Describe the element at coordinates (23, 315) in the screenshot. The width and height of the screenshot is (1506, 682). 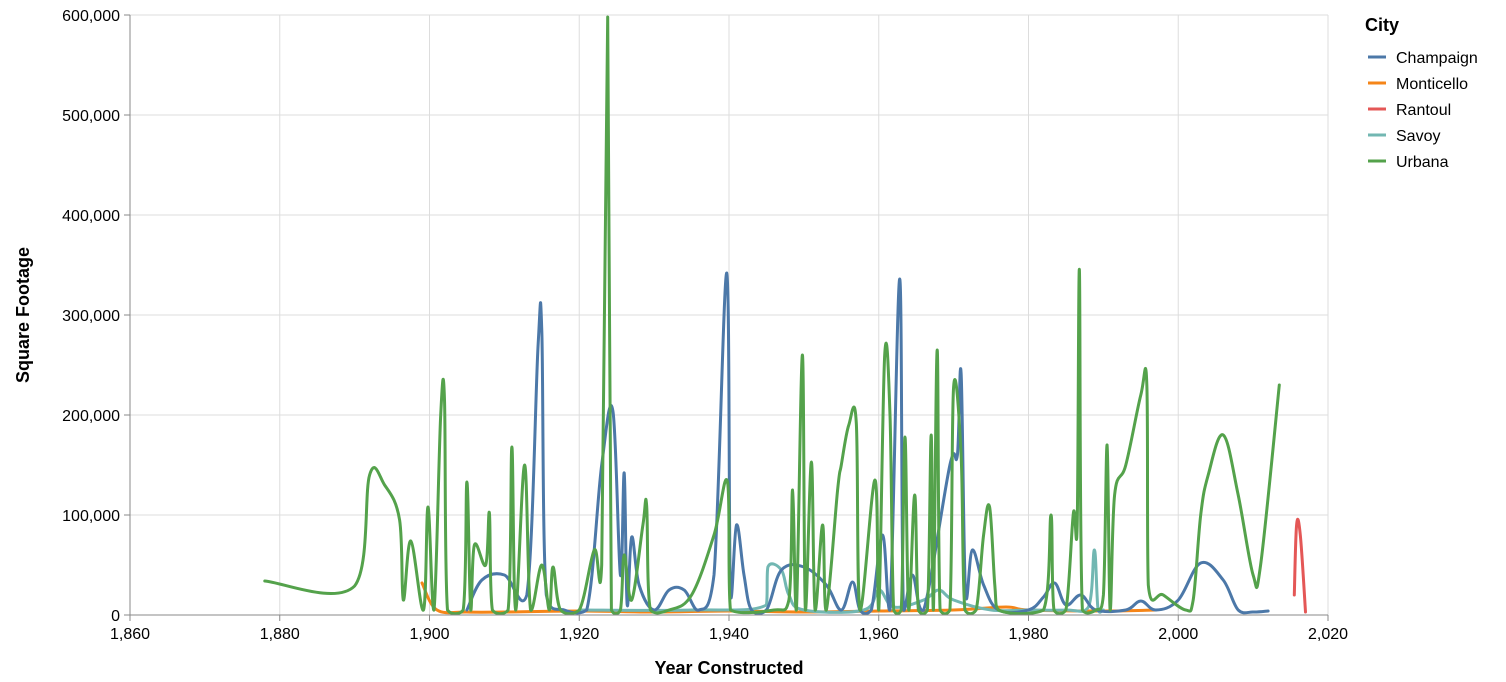
I see `y-axis-title: Square Footage` at that location.